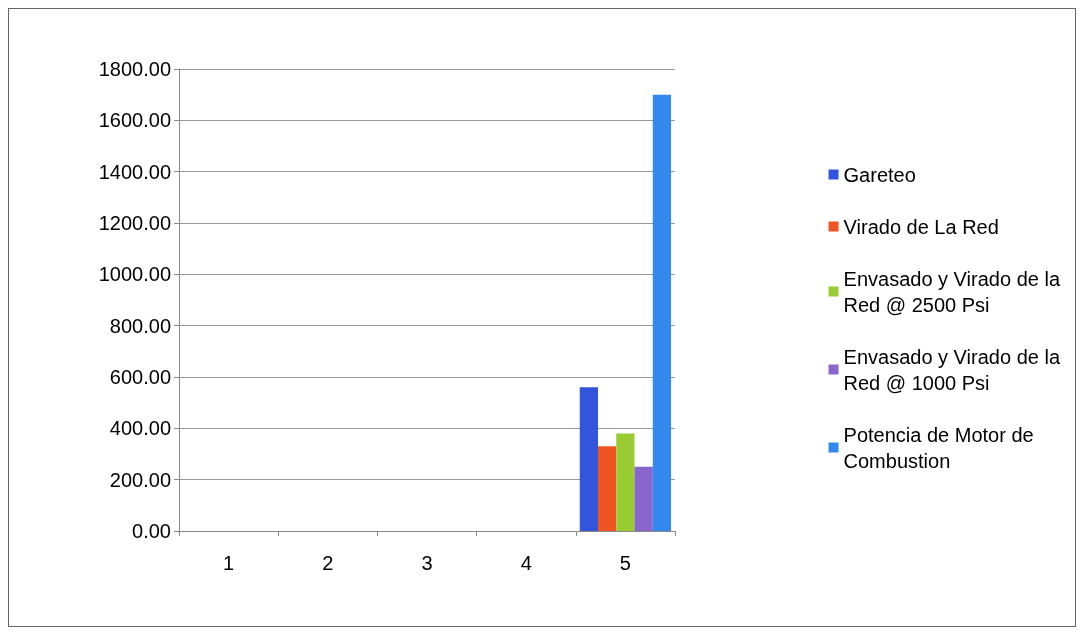 The width and height of the screenshot is (1084, 635). What do you see at coordinates (938, 447) in the screenshot?
I see `legend-label: Potencia de Motor de Combustion` at bounding box center [938, 447].